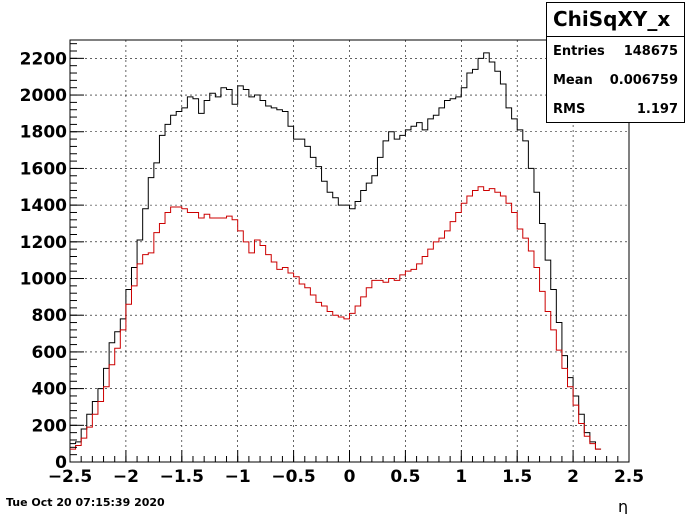 The width and height of the screenshot is (700, 514). Describe the element at coordinates (50, 426) in the screenshot. I see `y-tick-label: 200` at that location.